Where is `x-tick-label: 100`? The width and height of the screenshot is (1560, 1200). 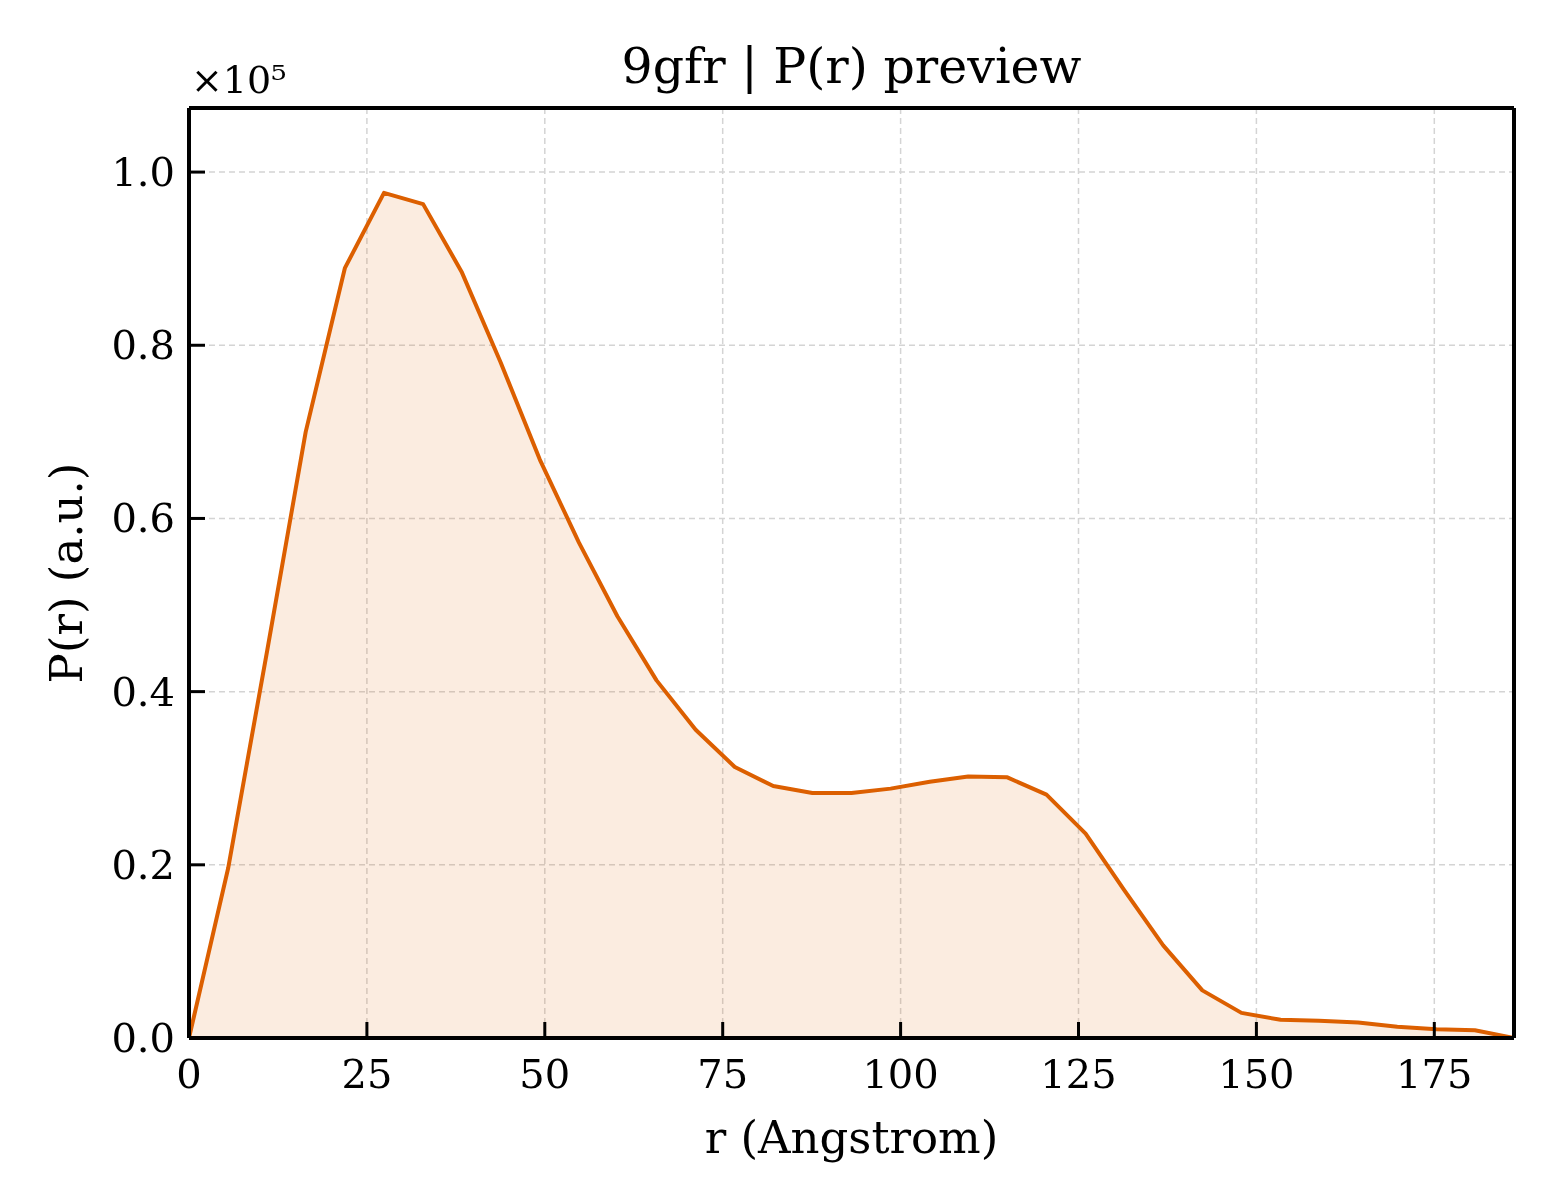 x-tick-label: 100 is located at coordinates (900, 1074).